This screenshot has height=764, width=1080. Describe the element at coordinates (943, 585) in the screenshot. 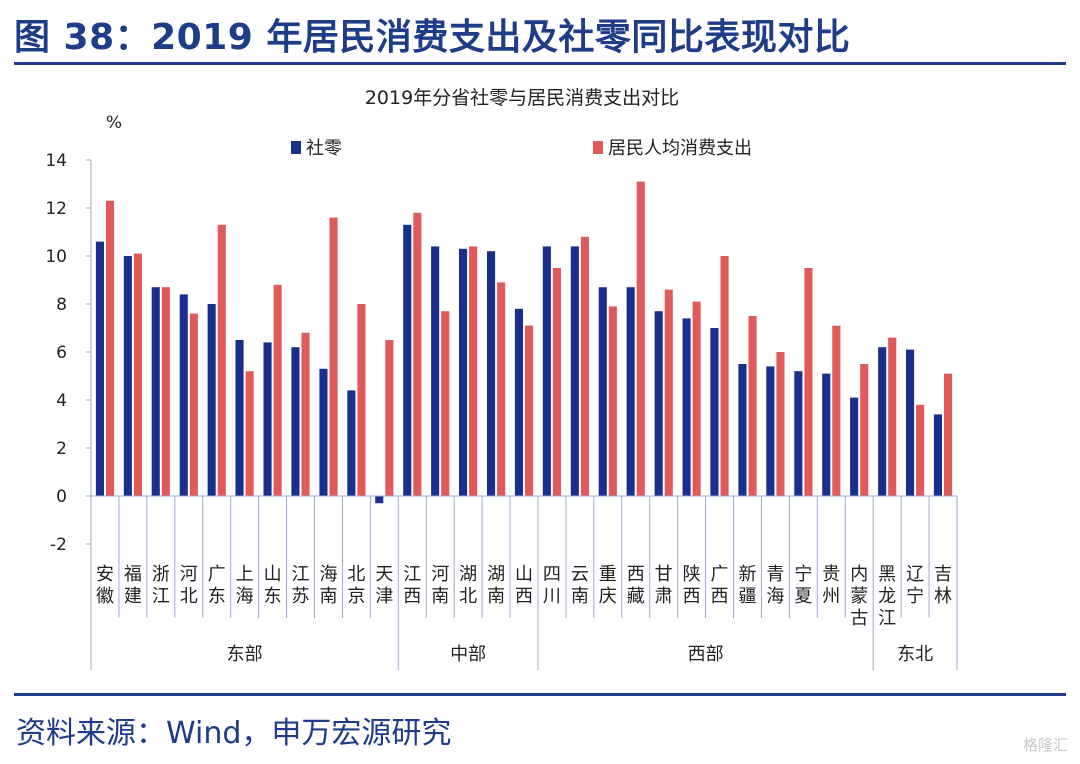

I see `category-label: 吉林` at that location.